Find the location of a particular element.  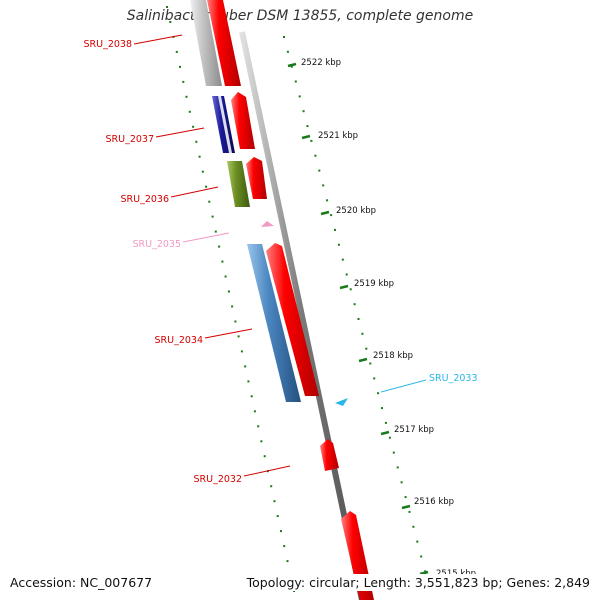

gene-sru-2035-feature is located at coordinates (267, 224).